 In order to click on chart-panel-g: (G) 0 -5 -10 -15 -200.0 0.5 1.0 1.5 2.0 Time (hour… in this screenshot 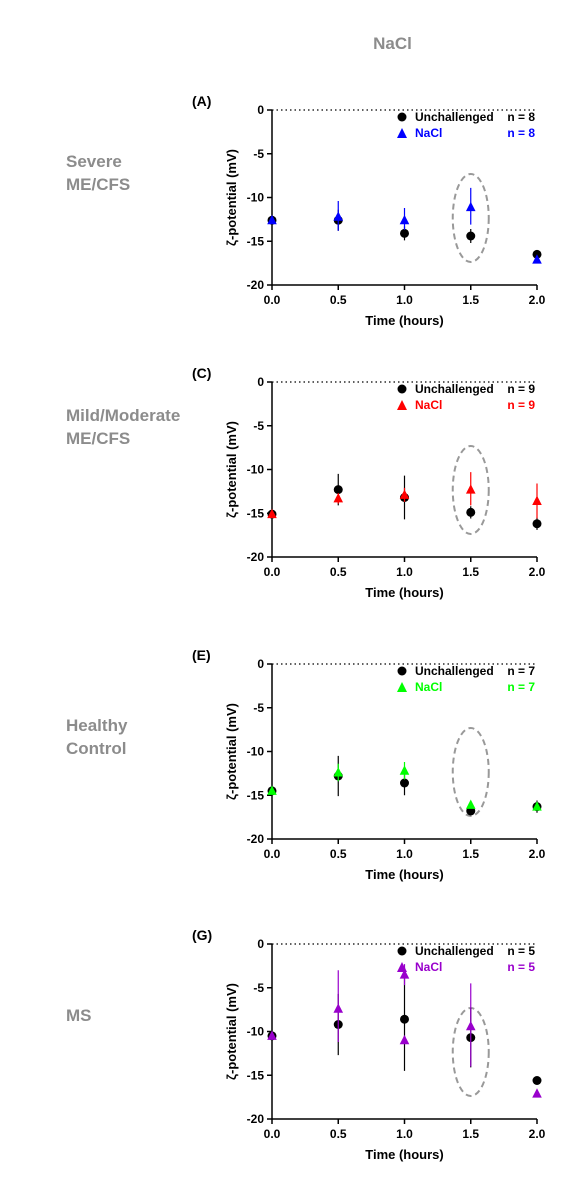, I will do `click(369, 1044)`.